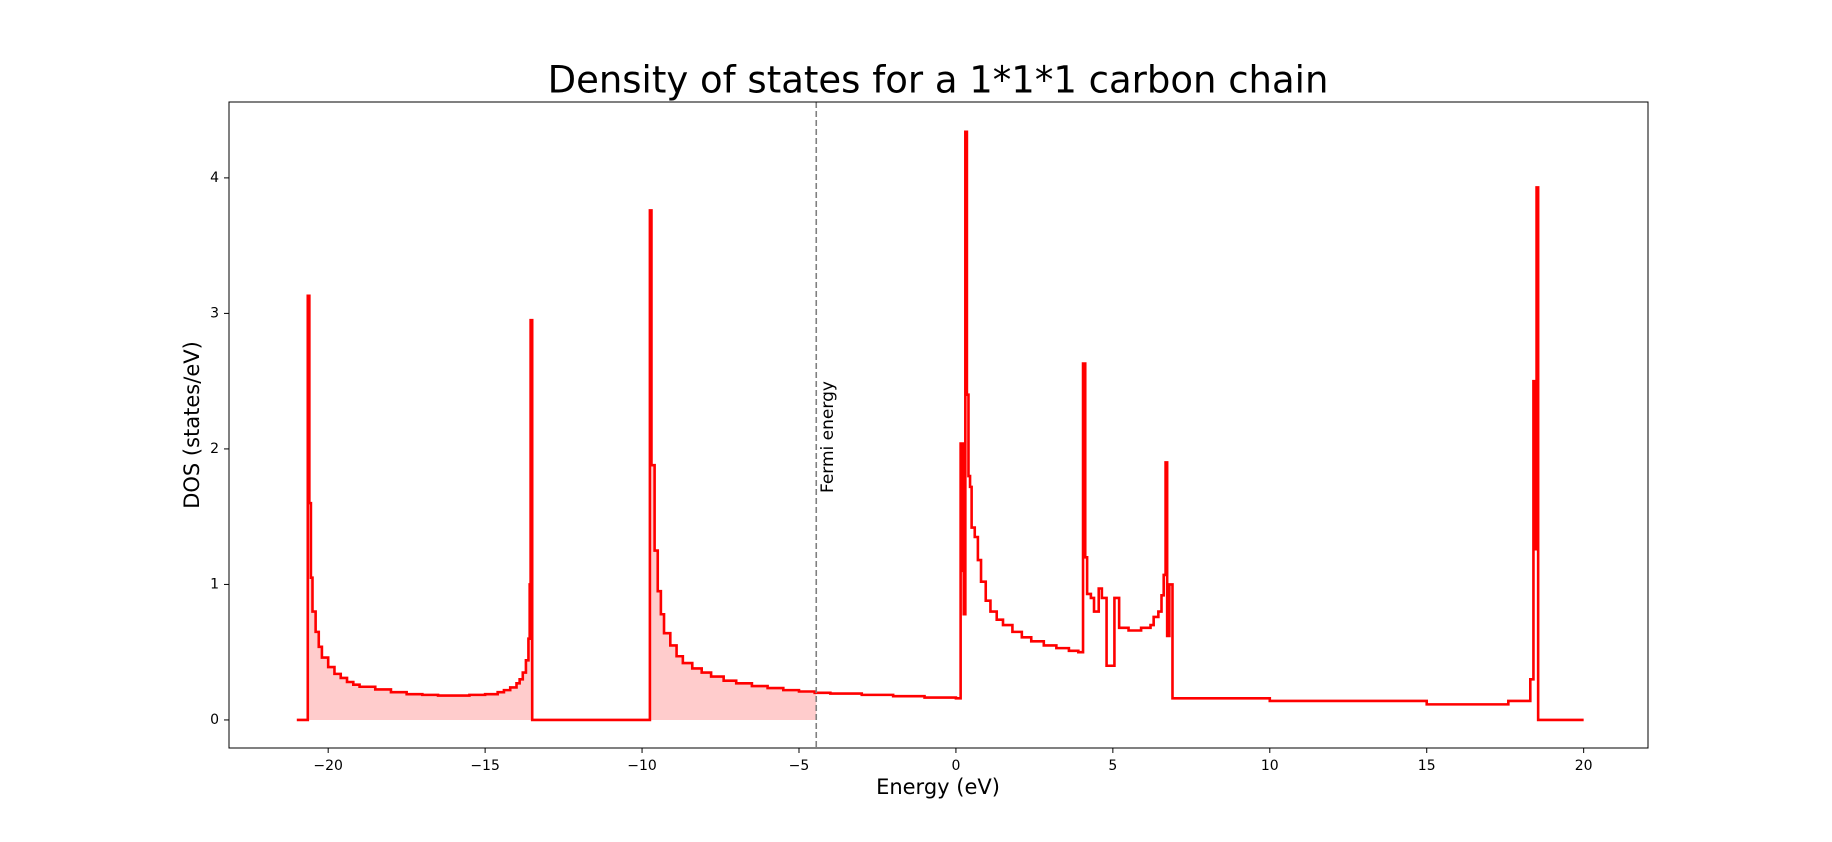  I want to click on fermi-label: Fermi energy, so click(828, 437).